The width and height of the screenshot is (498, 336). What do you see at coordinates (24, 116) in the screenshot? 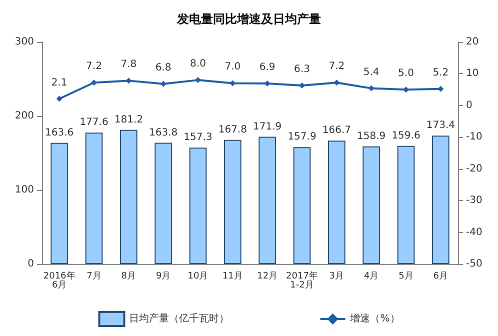
I see `y-tick-label: 200` at bounding box center [24, 116].